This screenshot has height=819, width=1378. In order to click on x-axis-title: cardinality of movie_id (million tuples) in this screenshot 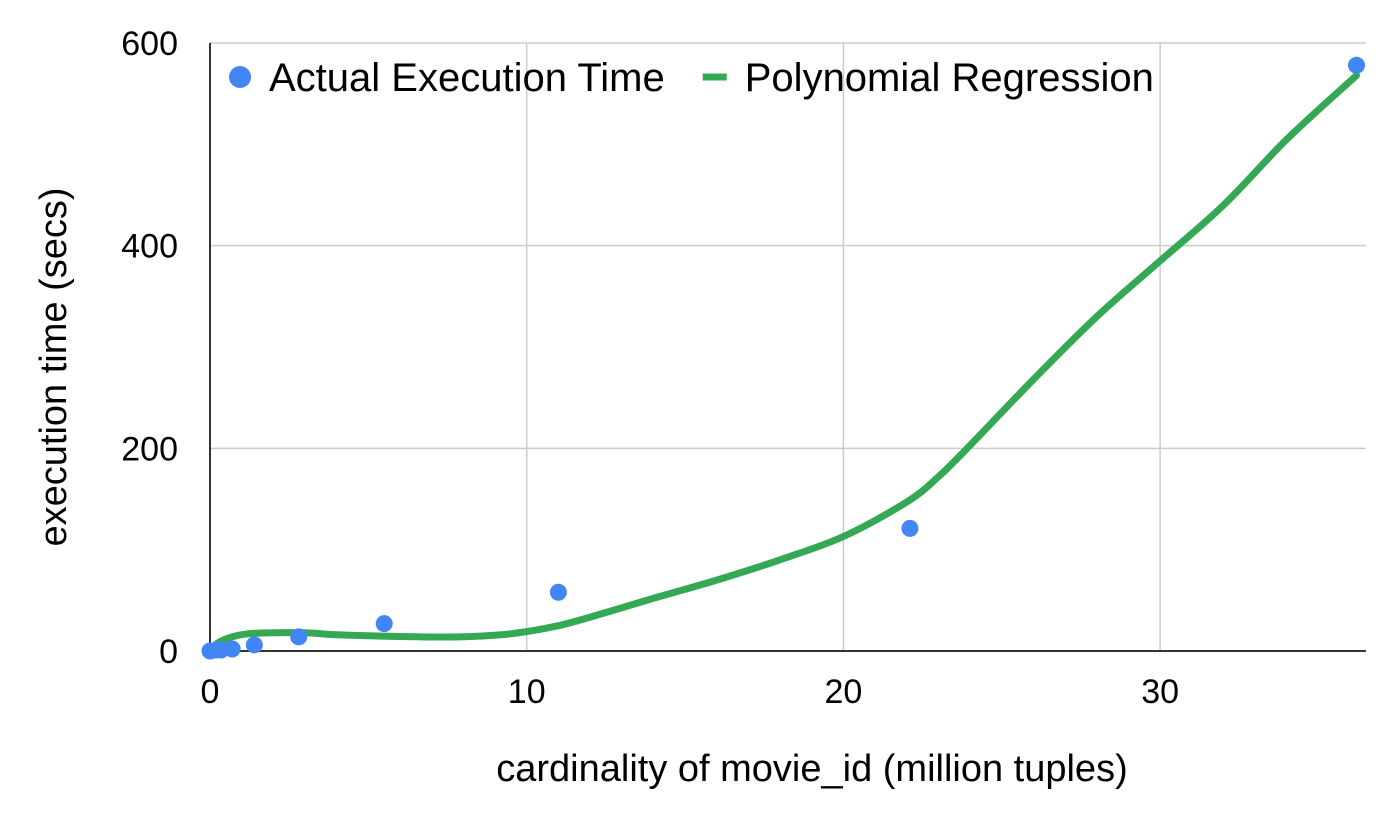, I will do `click(811, 769)`.